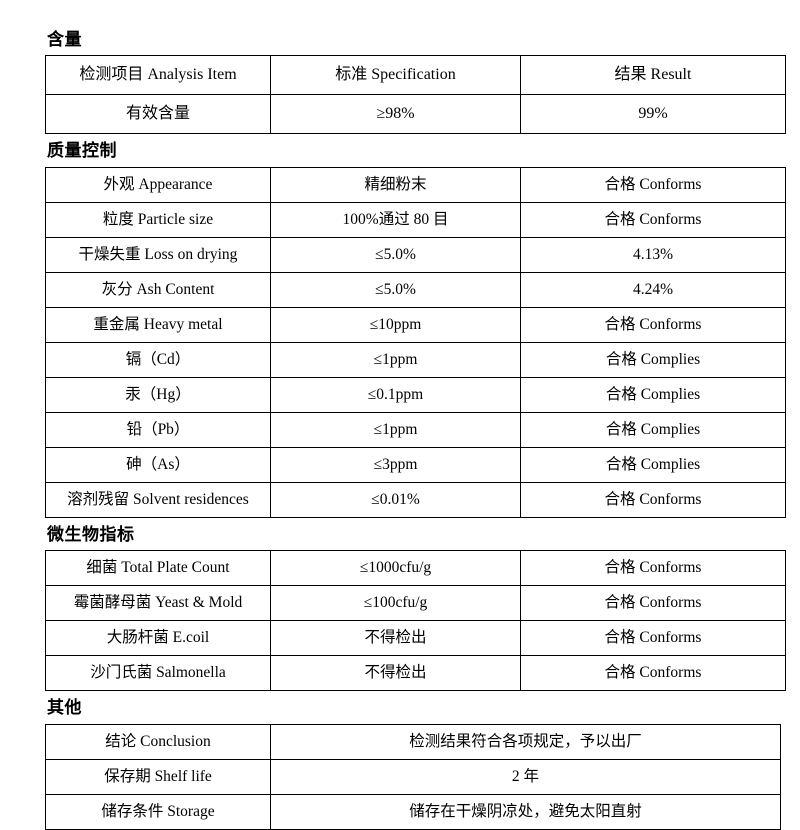 This screenshot has width=800, height=830. I want to click on cell-spec: ≤0.1ppm, so click(395, 394).